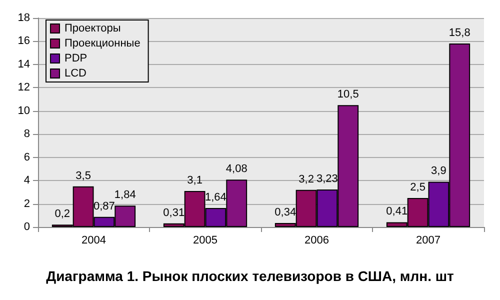 This screenshot has width=500, height=300. Describe the element at coordinates (76, 58) in the screenshot. I see `legend-label: PDP` at that location.